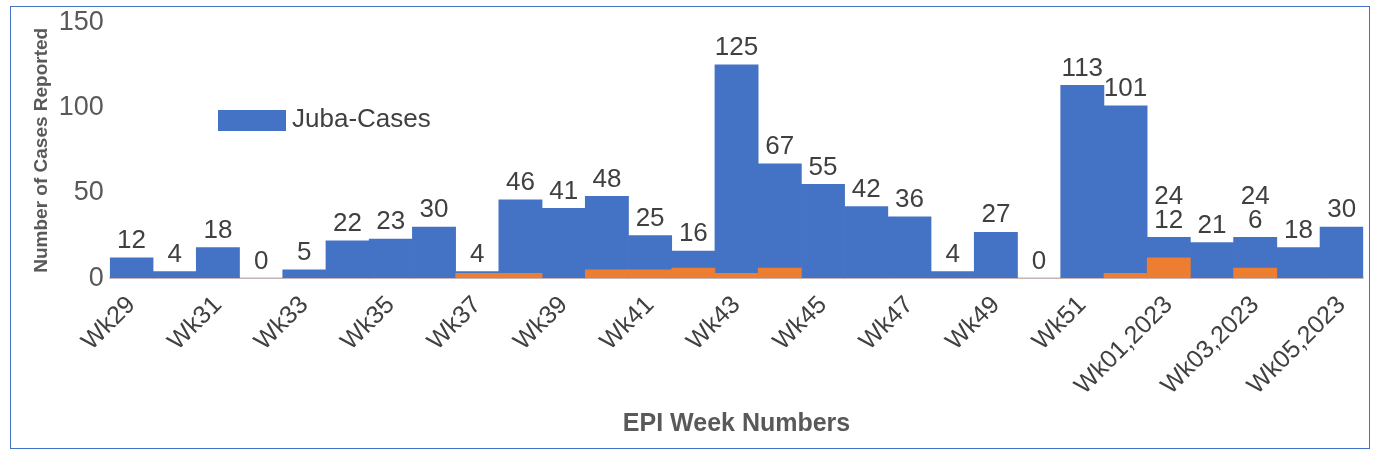  I want to click on data-label: 22, so click(348, 221).